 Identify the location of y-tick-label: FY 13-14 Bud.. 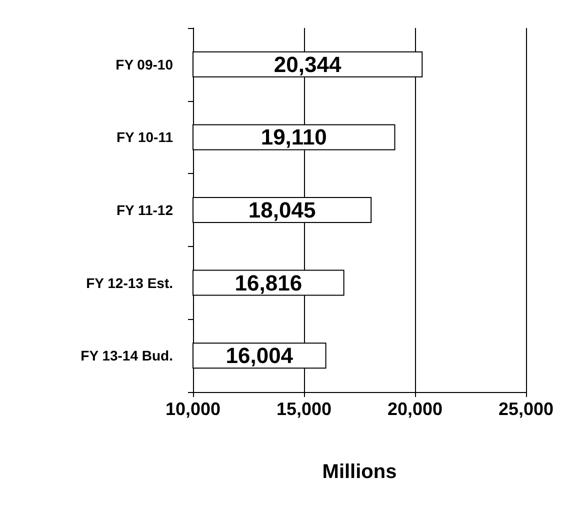
(126, 356).